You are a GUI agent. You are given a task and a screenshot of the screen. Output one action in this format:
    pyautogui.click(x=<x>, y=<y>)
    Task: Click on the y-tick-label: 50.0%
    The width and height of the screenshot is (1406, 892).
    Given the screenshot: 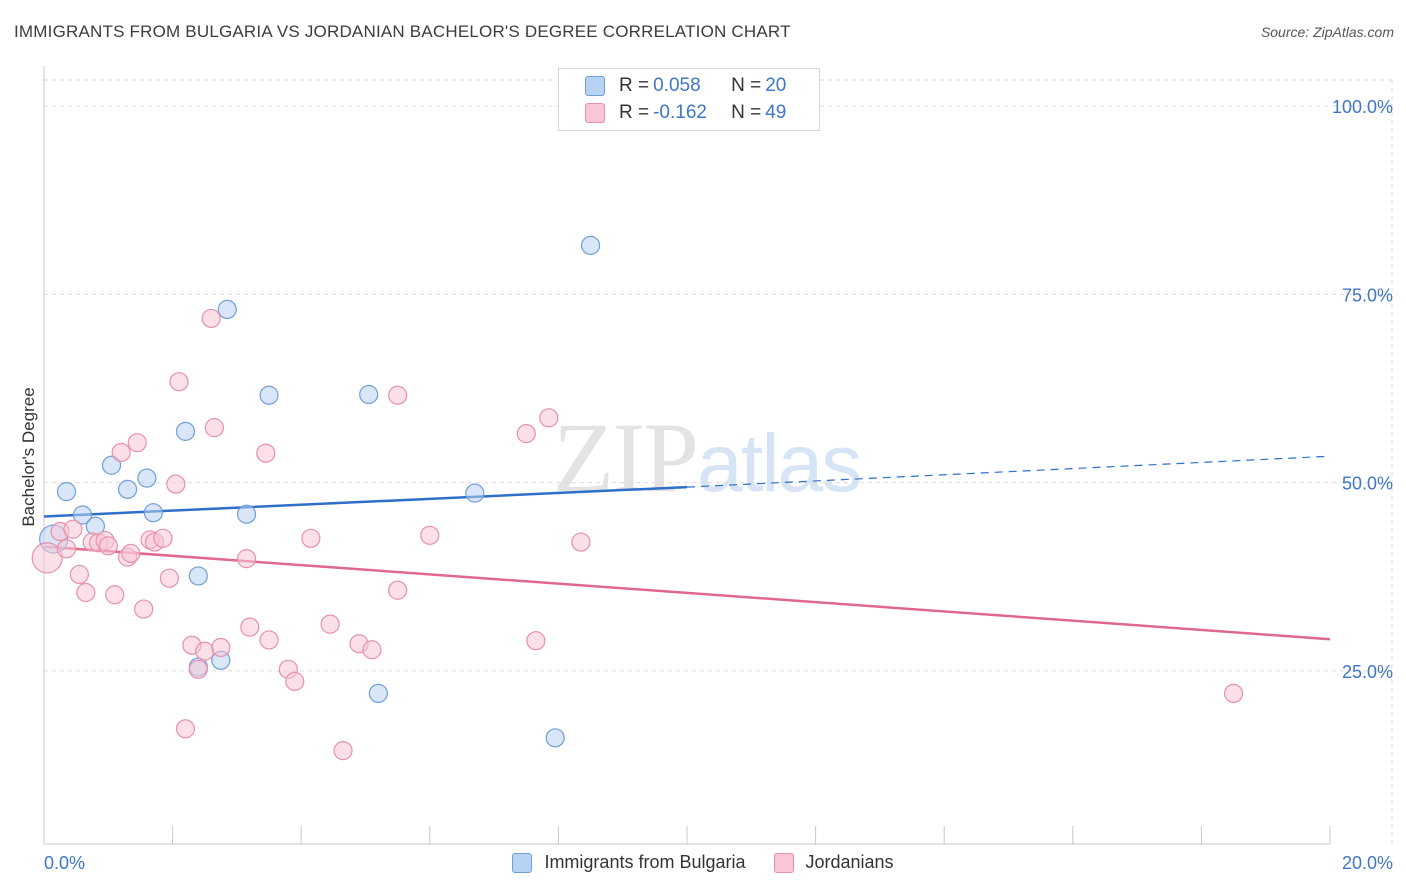 What is the action you would take?
    pyautogui.click(x=1367, y=484)
    